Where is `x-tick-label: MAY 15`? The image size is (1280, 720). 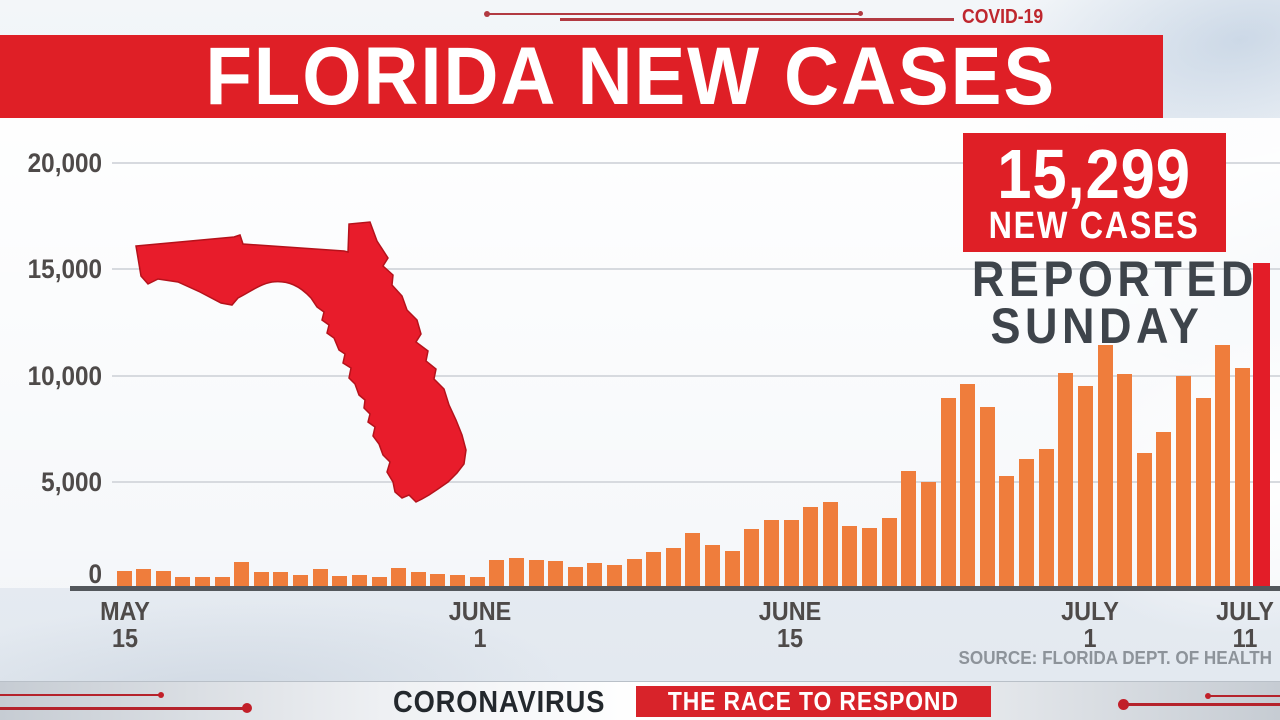 x-tick-label: MAY 15 is located at coordinates (125, 624).